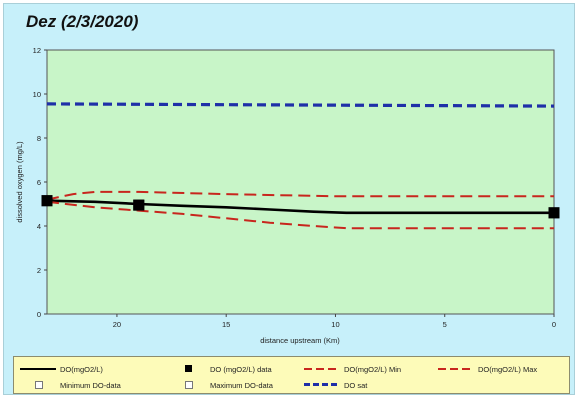  I want to click on legend-label-do-data: DO (mgO2/L) data, so click(241, 369).